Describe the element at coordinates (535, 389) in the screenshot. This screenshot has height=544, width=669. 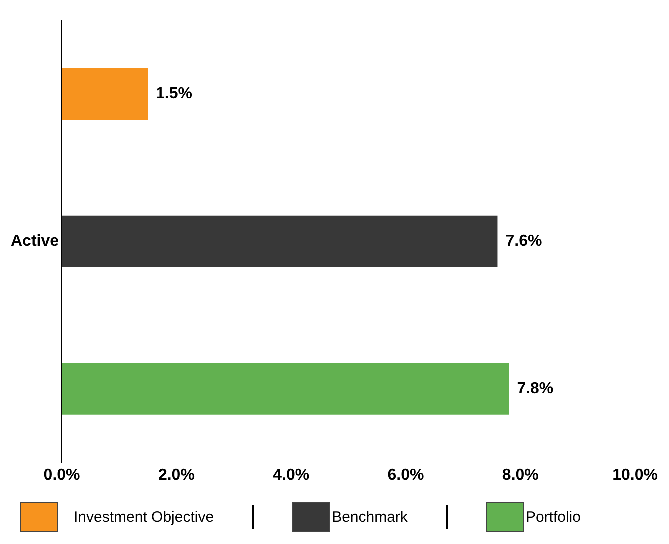
I see `data-label: 7.8%` at that location.